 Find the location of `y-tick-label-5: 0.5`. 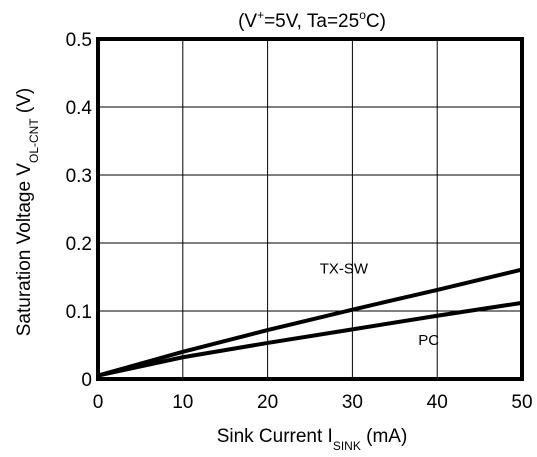

y-tick-label-5: 0.5 is located at coordinates (79, 40).